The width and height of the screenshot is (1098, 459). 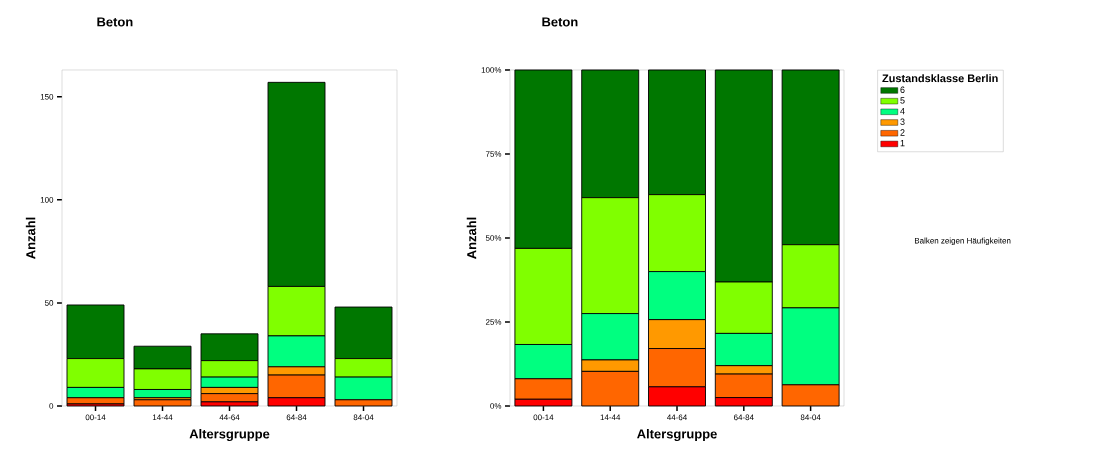 I want to click on legend-label: 3, so click(x=902, y=121).